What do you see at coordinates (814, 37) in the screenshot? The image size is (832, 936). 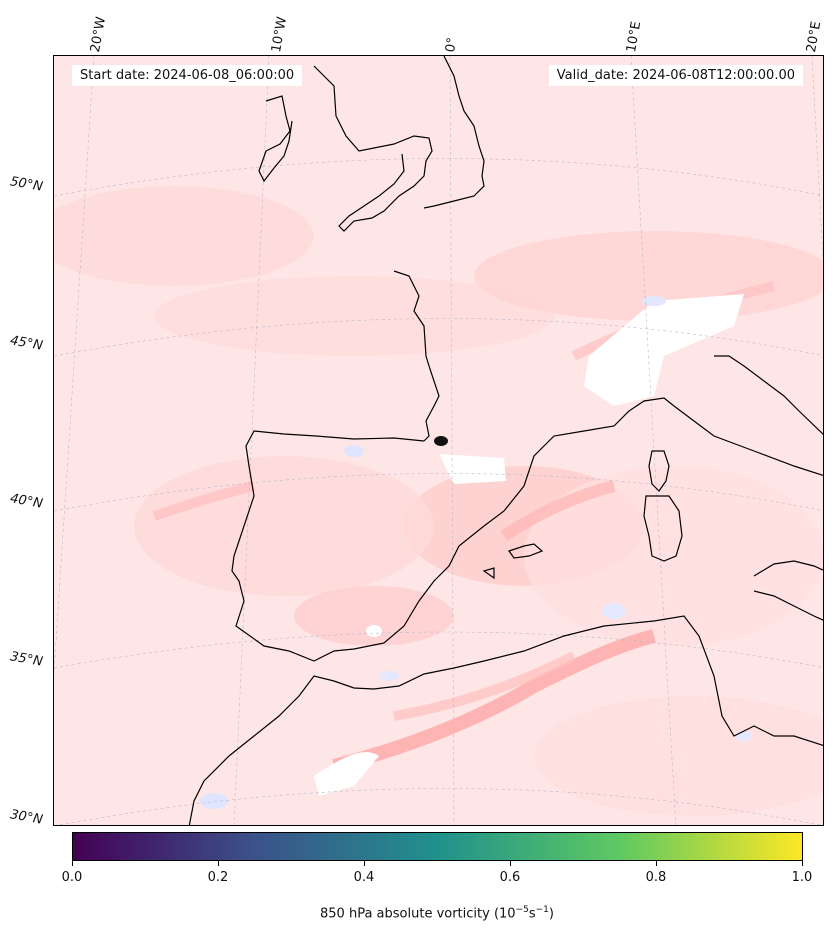 I see `lon-label-20e: 20°E` at bounding box center [814, 37].